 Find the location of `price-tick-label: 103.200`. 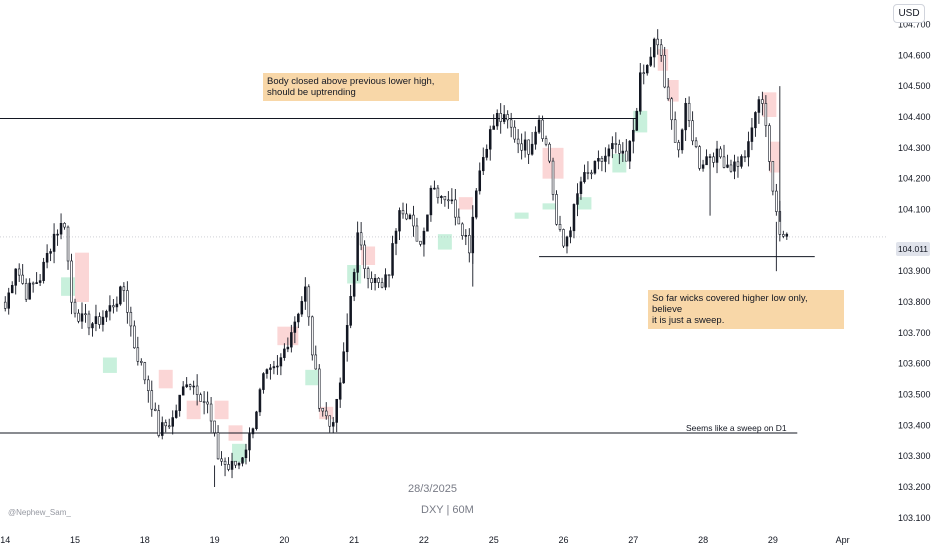

price-tick-label: 103.200 is located at coordinates (914, 487).